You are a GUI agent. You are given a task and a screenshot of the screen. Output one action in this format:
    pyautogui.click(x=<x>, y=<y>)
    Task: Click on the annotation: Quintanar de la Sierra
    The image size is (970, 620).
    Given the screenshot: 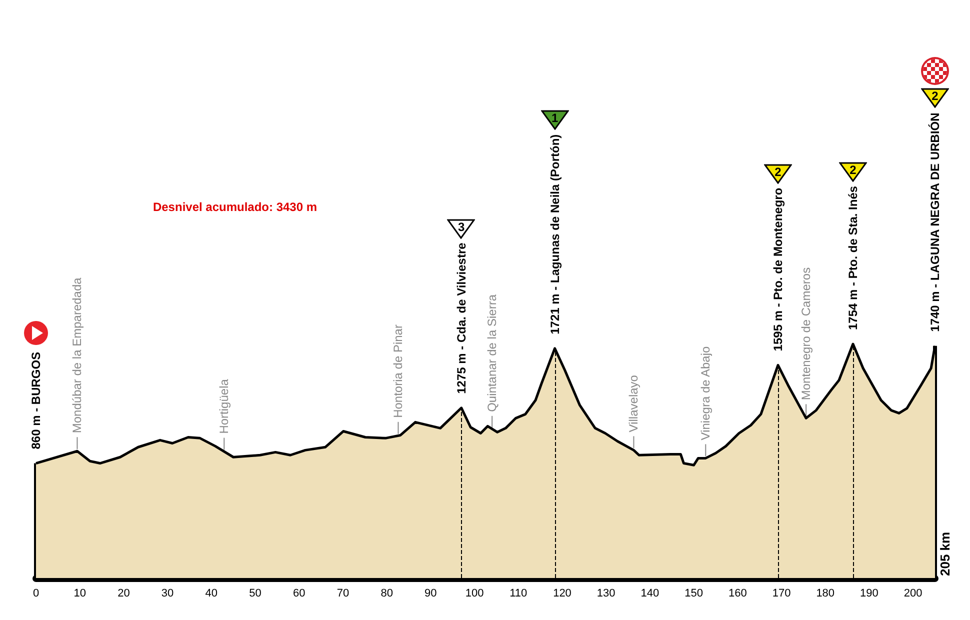 What is the action you would take?
    pyautogui.click(x=492, y=353)
    